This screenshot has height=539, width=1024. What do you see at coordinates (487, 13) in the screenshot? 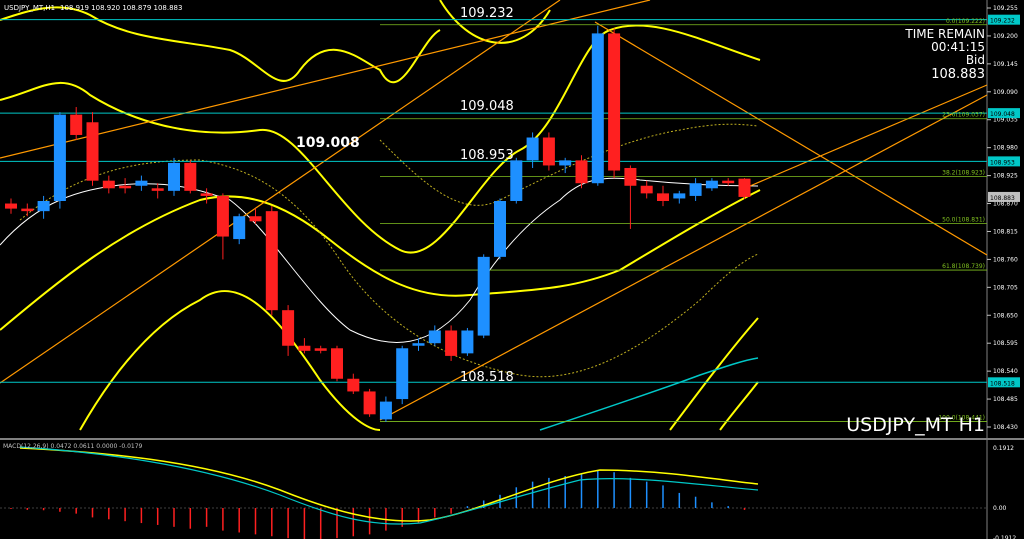
I see `level-label-109232: 109.232` at bounding box center [487, 13].